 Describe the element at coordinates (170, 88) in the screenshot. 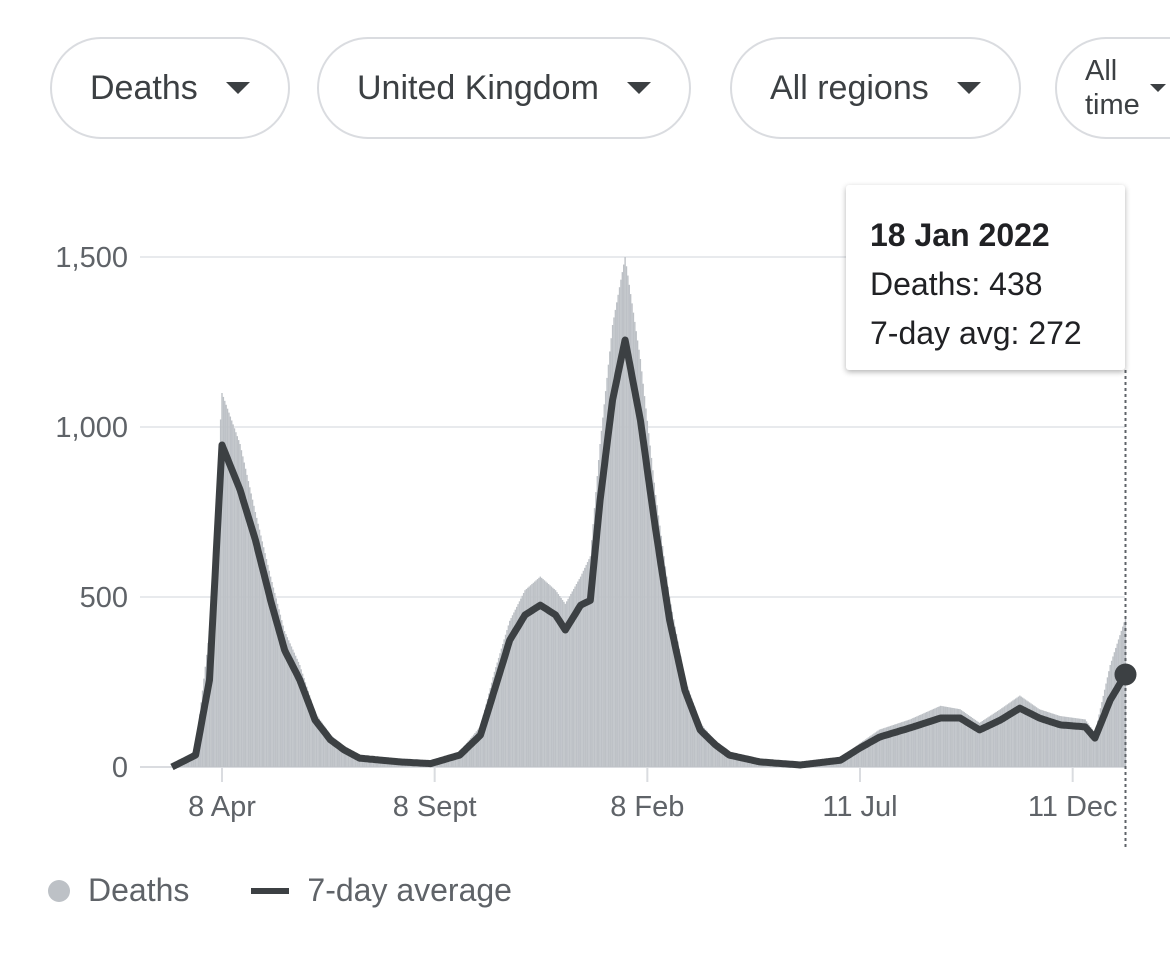

I see `metric-filter-button: Deaths` at that location.